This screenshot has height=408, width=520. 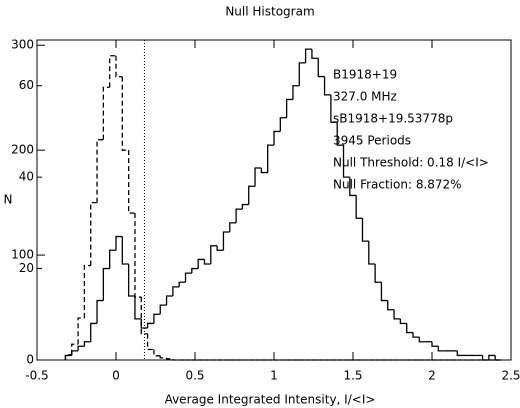 What do you see at coordinates (510, 376) in the screenshot?
I see `x-tick-label: 2.5` at bounding box center [510, 376].